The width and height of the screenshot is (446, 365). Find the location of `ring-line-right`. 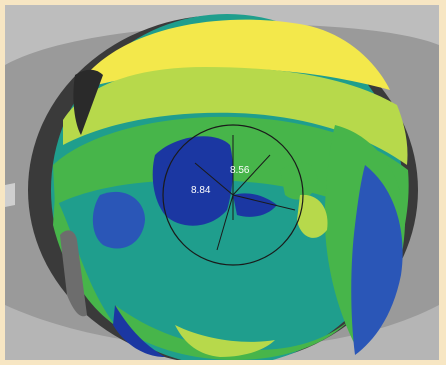

ring-line-right is located at coordinates (251, 175).